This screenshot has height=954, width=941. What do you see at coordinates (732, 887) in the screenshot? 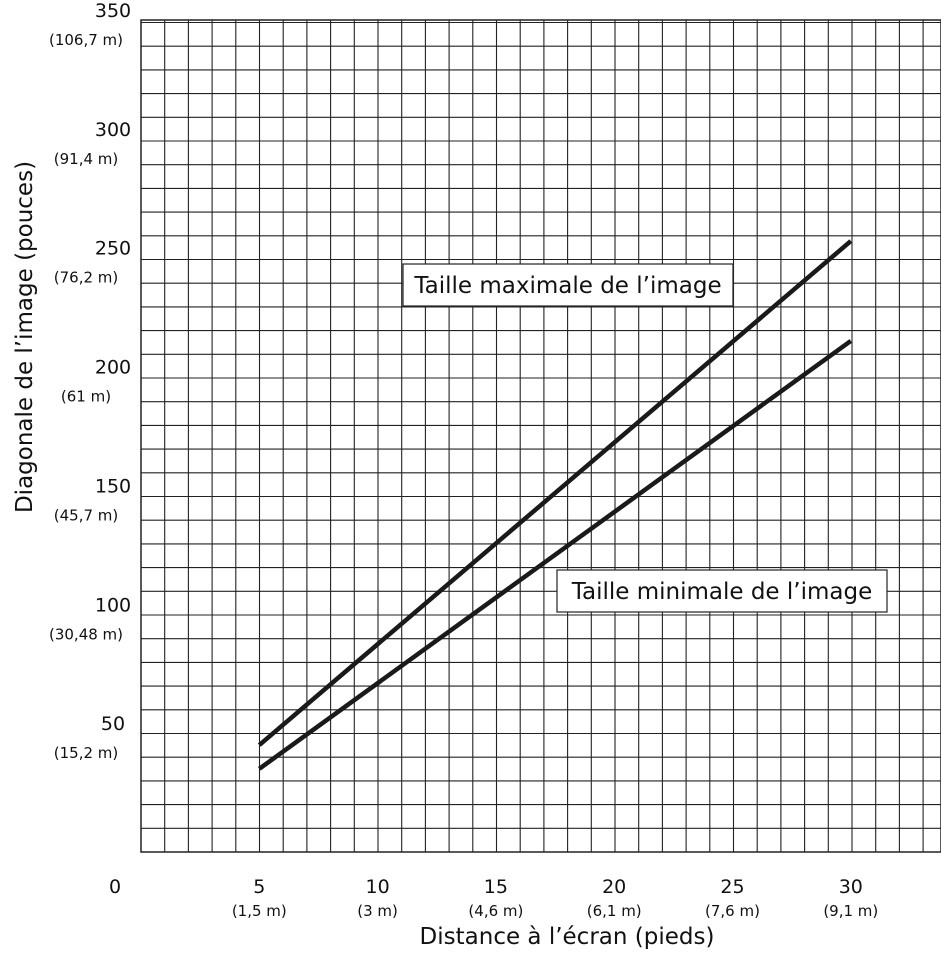
I see `x-tick-label: 25` at bounding box center [732, 887].